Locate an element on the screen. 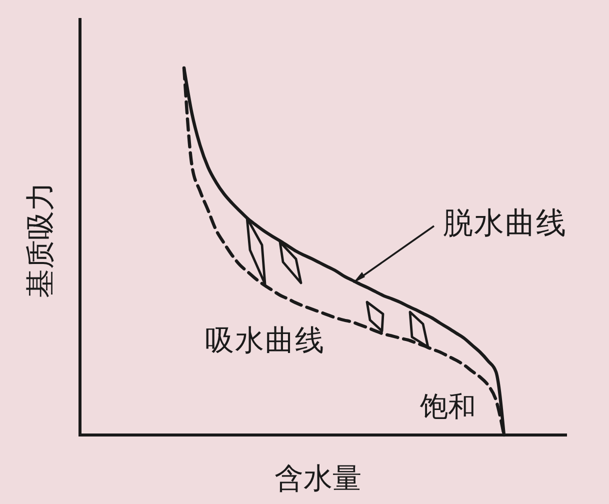 The height and width of the screenshot is (504, 609). series-label: 吸水曲线 is located at coordinates (265, 340).